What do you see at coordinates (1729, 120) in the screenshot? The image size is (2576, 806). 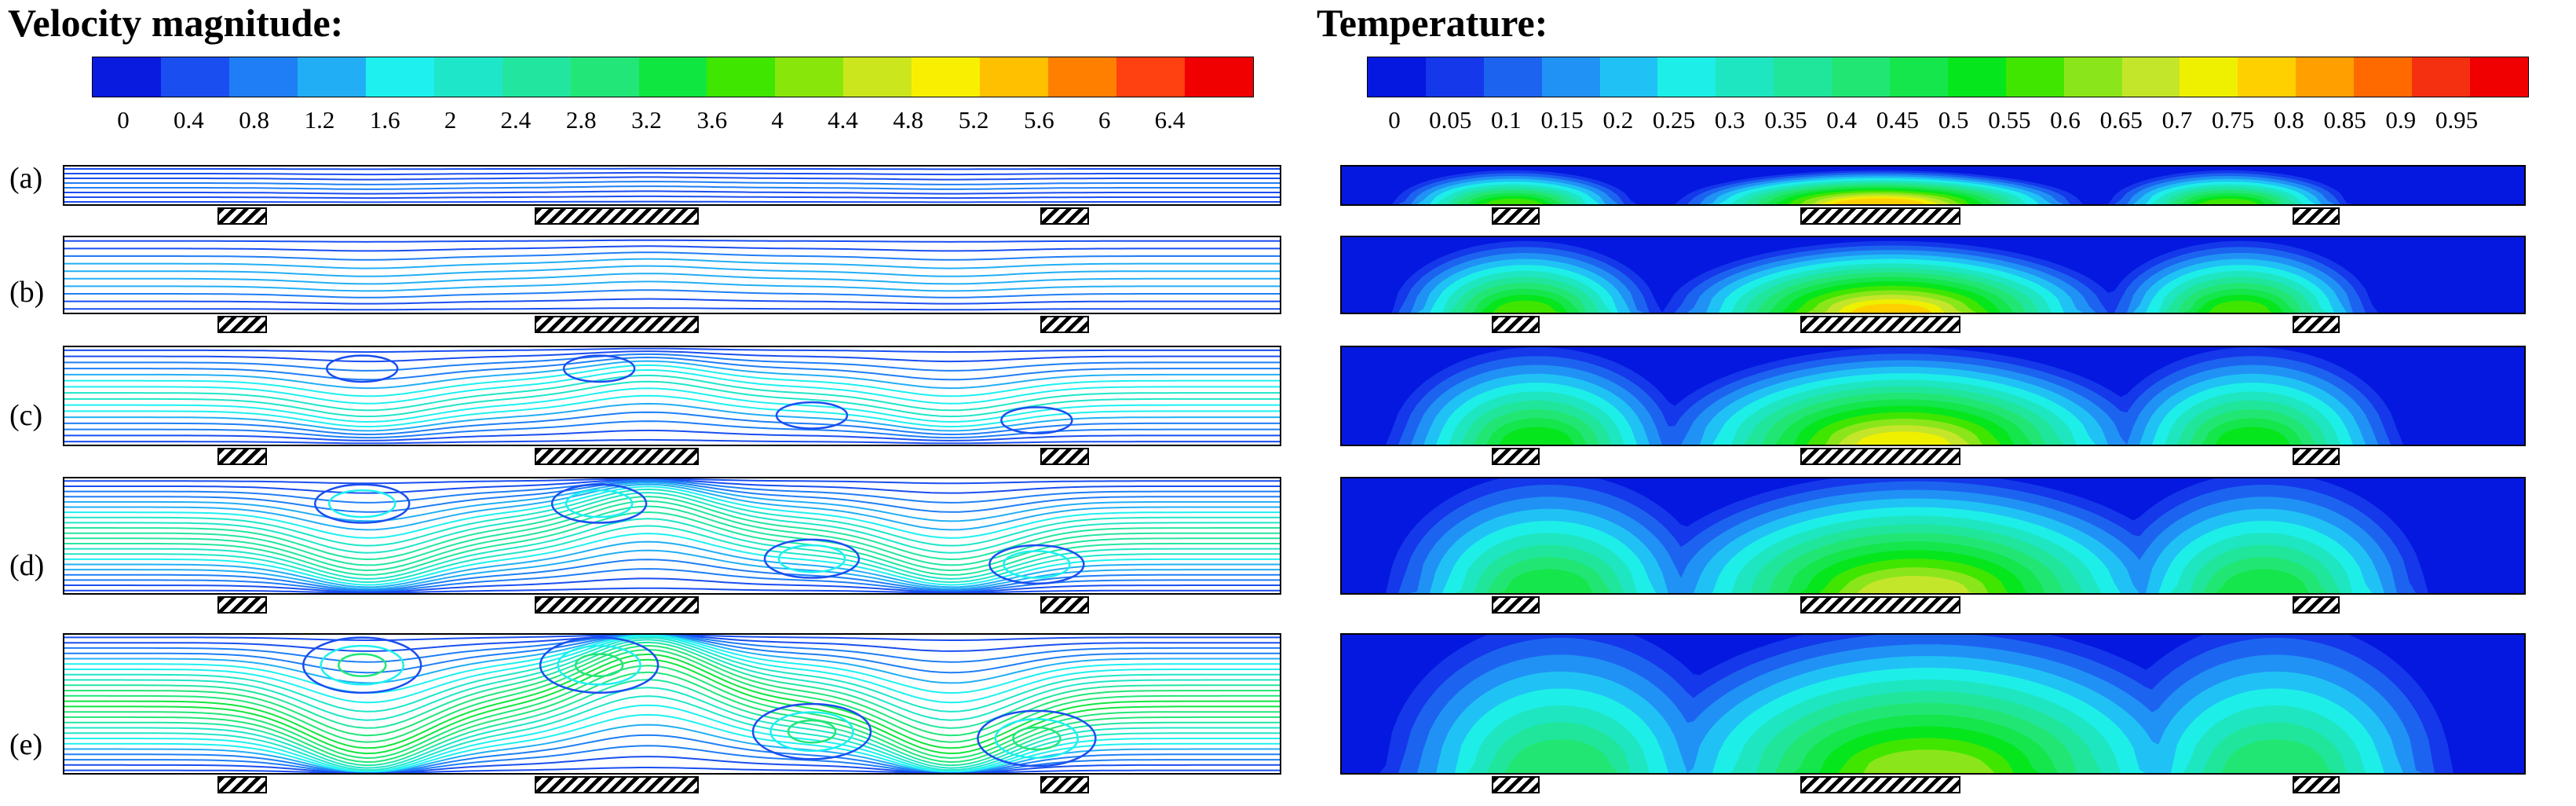 I see `temperature-tick-label: 0.3` at bounding box center [1729, 120].